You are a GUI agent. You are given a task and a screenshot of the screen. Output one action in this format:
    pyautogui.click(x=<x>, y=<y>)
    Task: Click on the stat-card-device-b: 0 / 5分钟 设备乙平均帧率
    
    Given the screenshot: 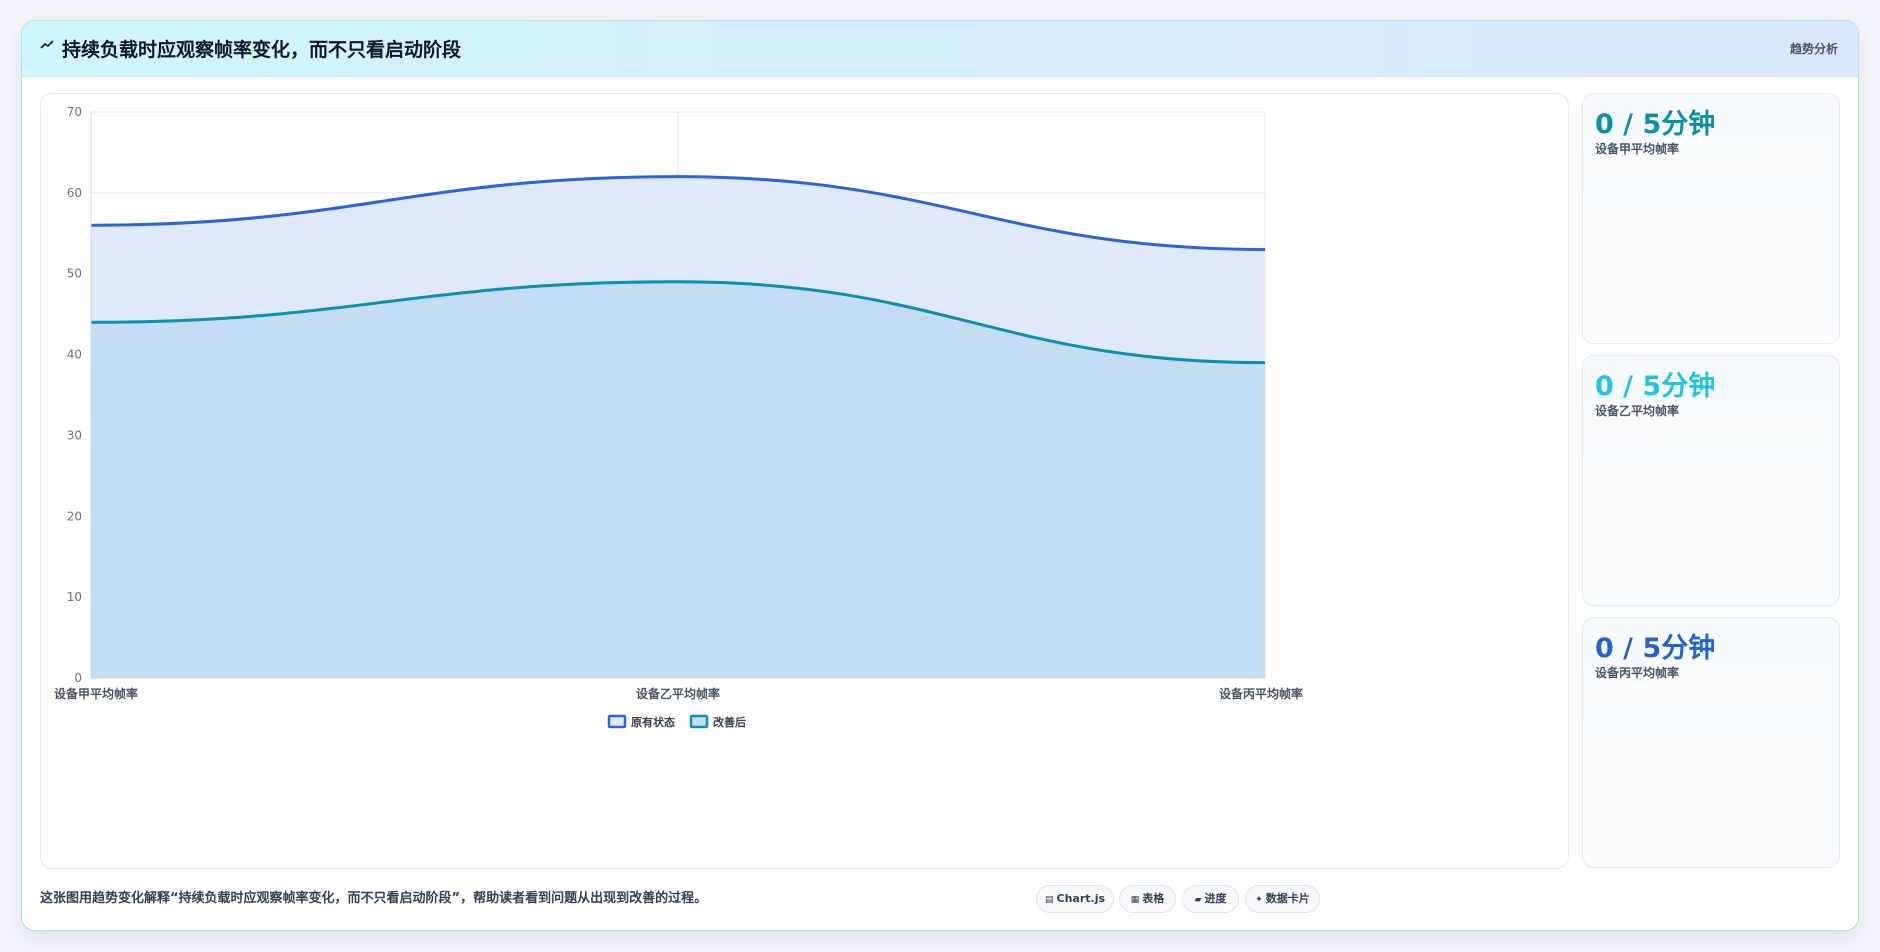 What is the action you would take?
    pyautogui.click(x=1711, y=480)
    